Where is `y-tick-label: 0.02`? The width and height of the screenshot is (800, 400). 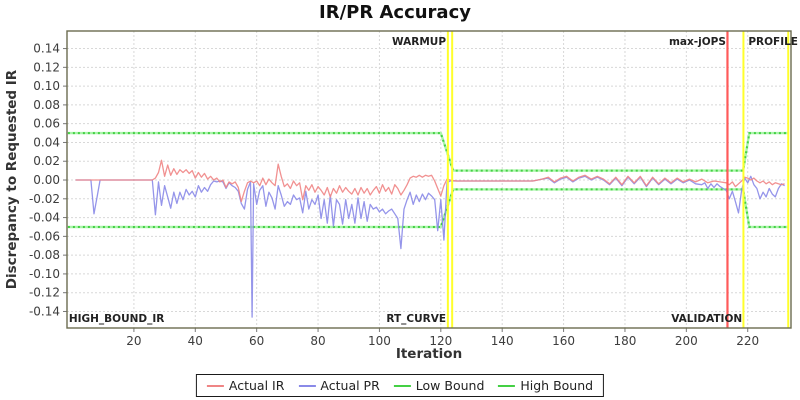
y-tick-label: 0.02 is located at coordinates (46, 161).